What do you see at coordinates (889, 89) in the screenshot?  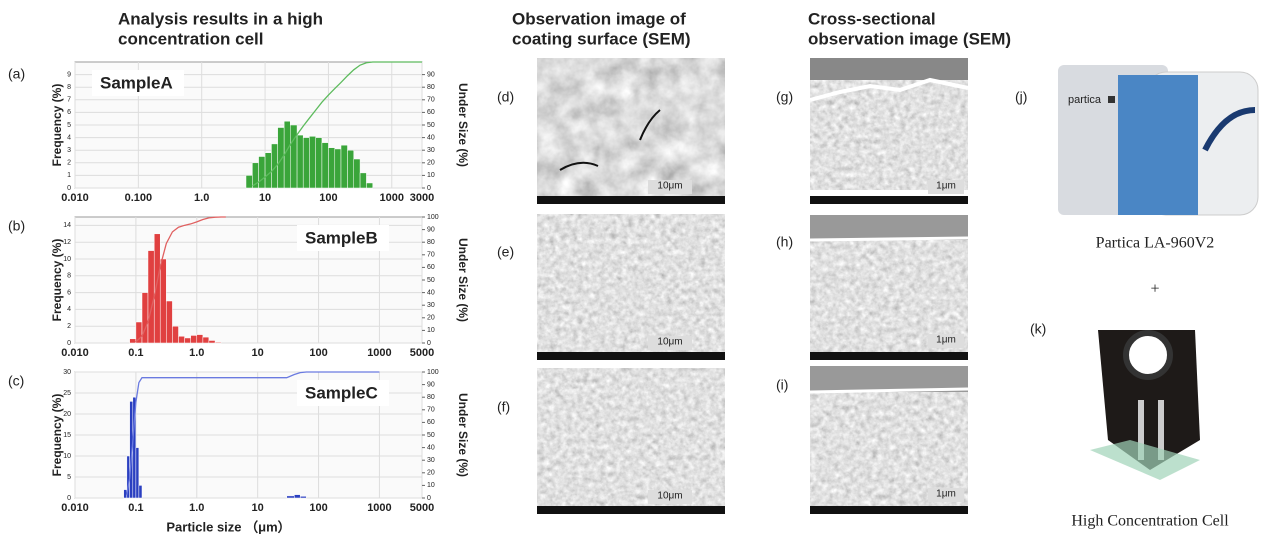 I see `sem-edge` at bounding box center [889, 89].